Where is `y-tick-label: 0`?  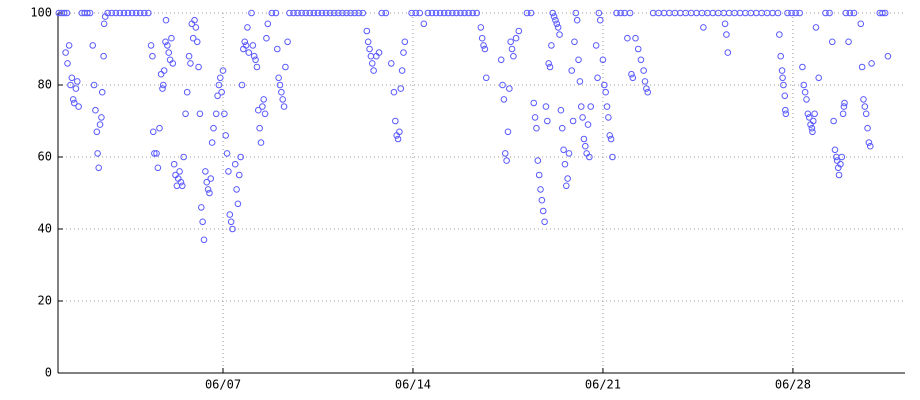 y-tick-label: 0 is located at coordinates (48, 373).